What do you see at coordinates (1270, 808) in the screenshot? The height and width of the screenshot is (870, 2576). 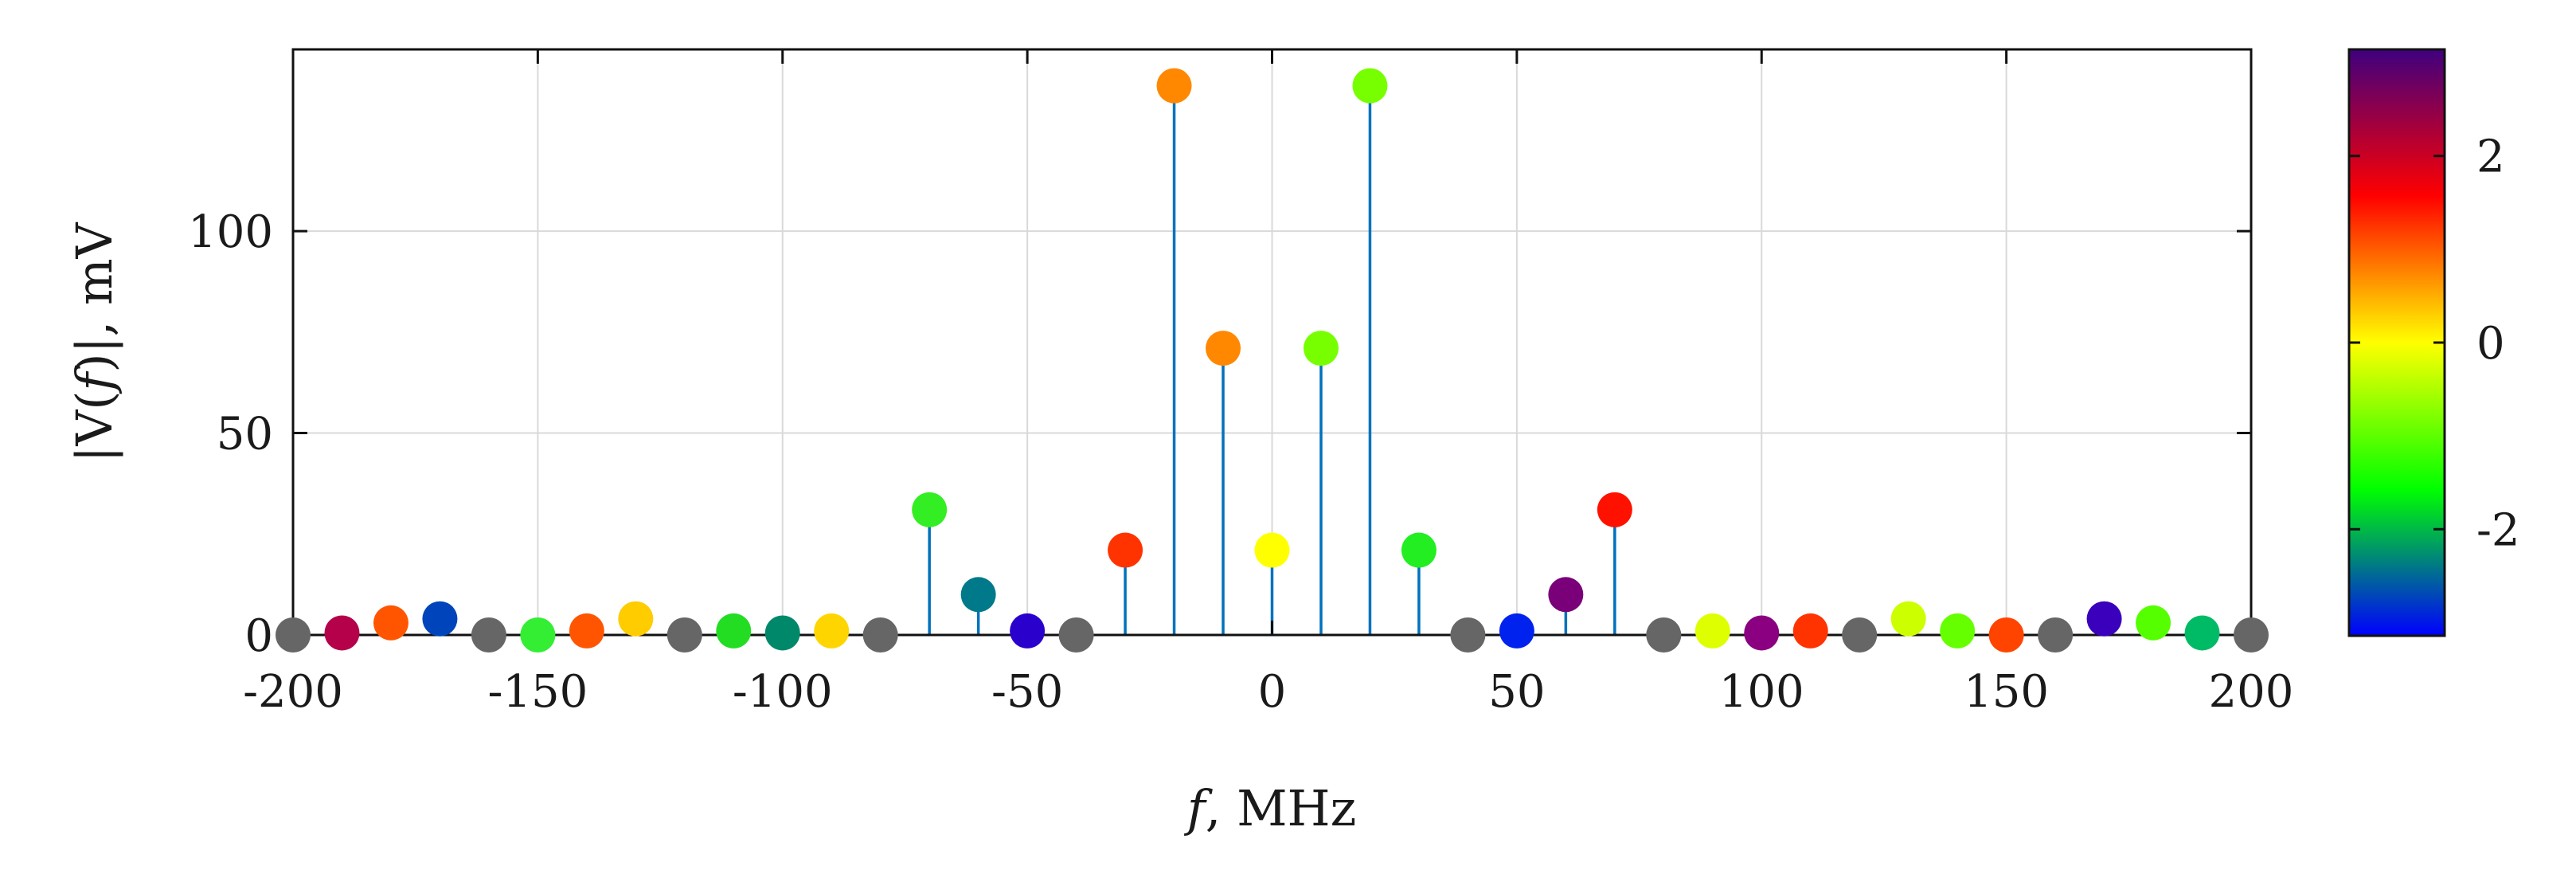 I see `x-axis-label: f, MHz` at bounding box center [1270, 808].